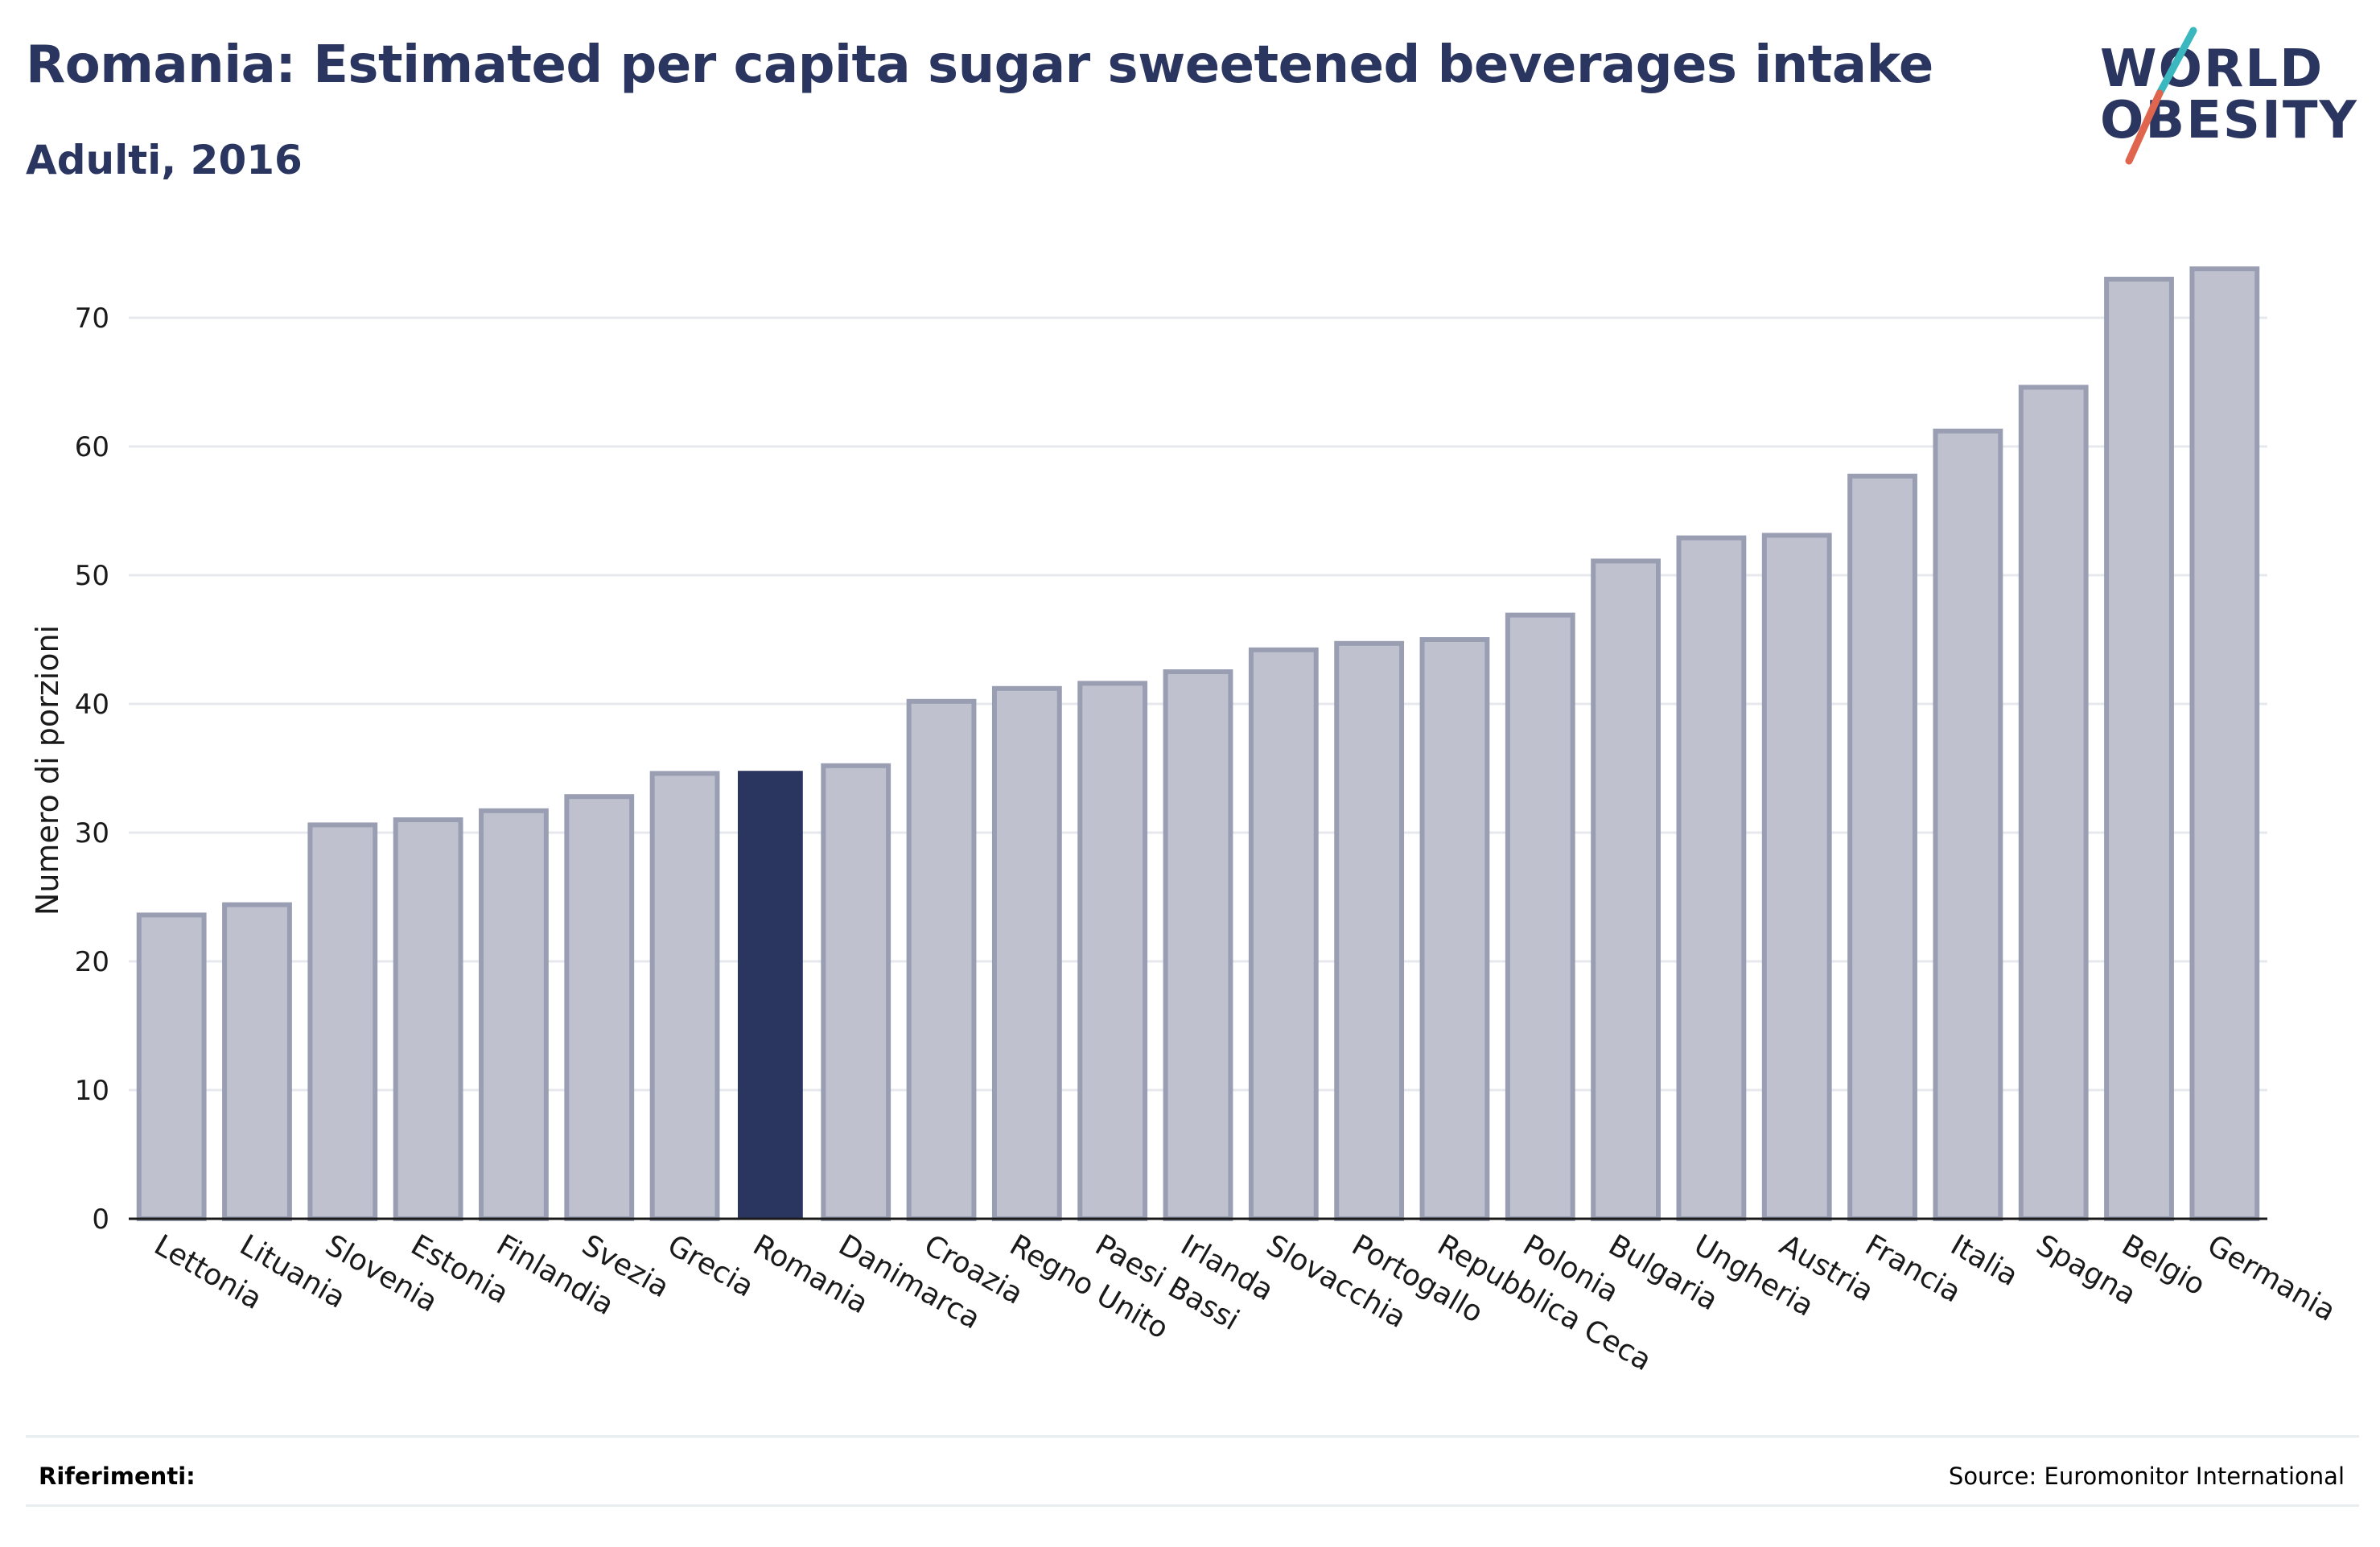 The width and height of the screenshot is (2380, 1547). I want to click on y-tick-label: 10, so click(92, 1091).